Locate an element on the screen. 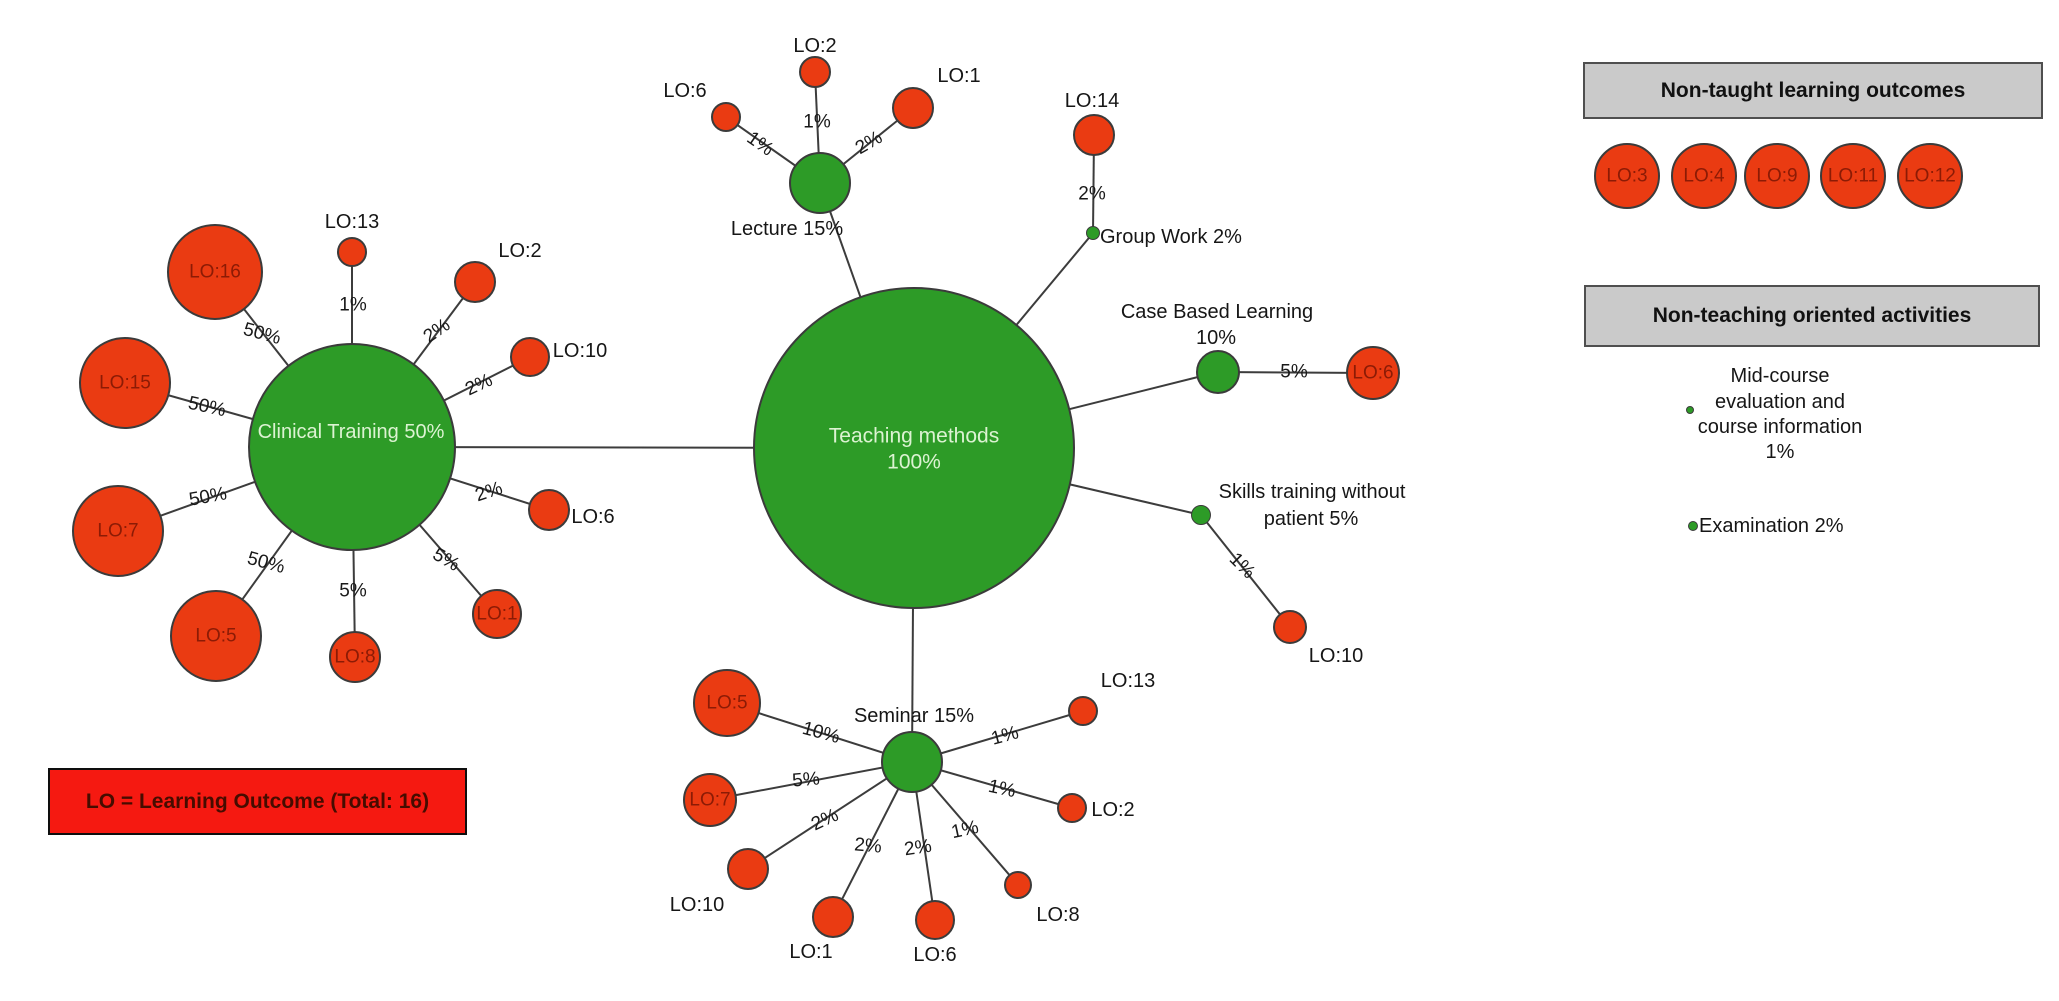 The image size is (2059, 1001). node-clinical-lo6 is located at coordinates (549, 510).